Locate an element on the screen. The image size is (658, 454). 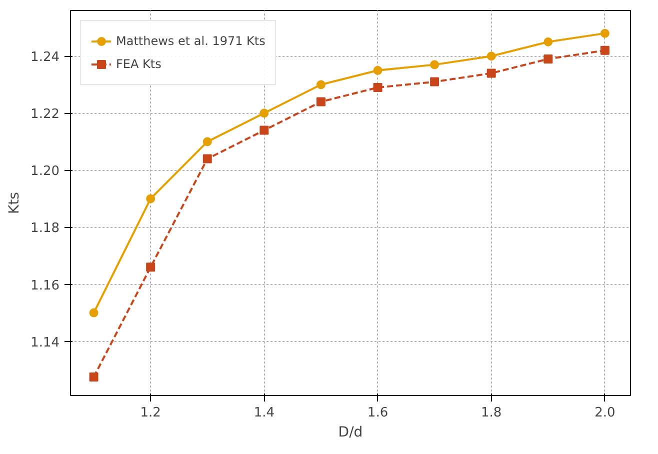
x-tick-label: 1.2 is located at coordinates (150, 413).